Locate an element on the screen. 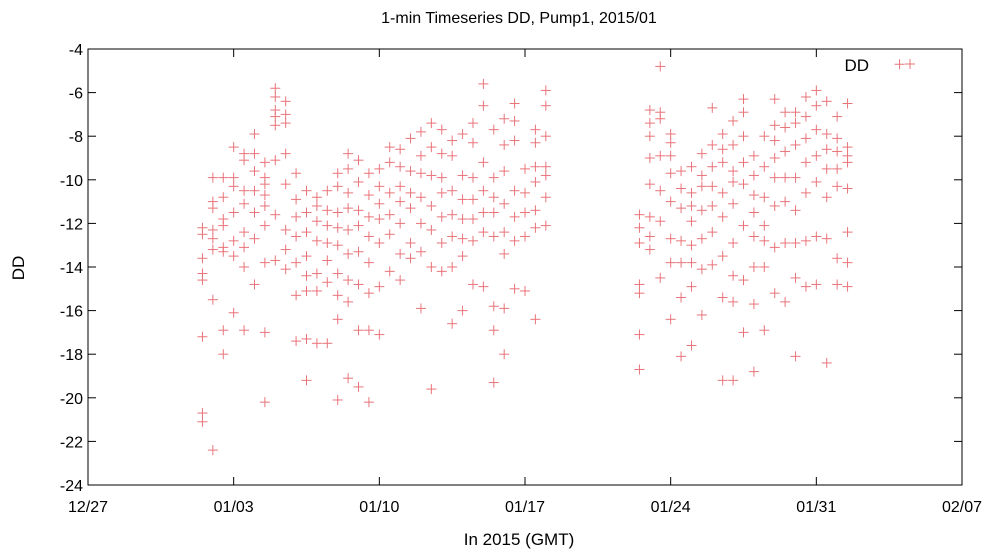  y-tick-label: -24 is located at coordinates (71, 486).